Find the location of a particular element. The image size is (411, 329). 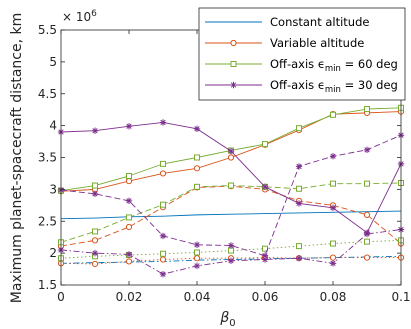

legend-label: Variable altitude is located at coordinates (317, 43).